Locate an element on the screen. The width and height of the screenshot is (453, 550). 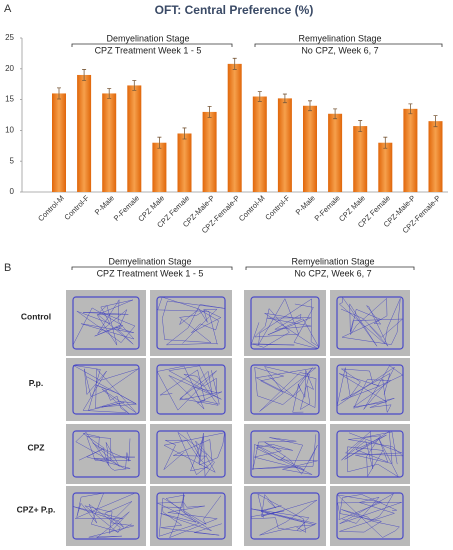
y-tick-label: 5 is located at coordinates (12, 160).